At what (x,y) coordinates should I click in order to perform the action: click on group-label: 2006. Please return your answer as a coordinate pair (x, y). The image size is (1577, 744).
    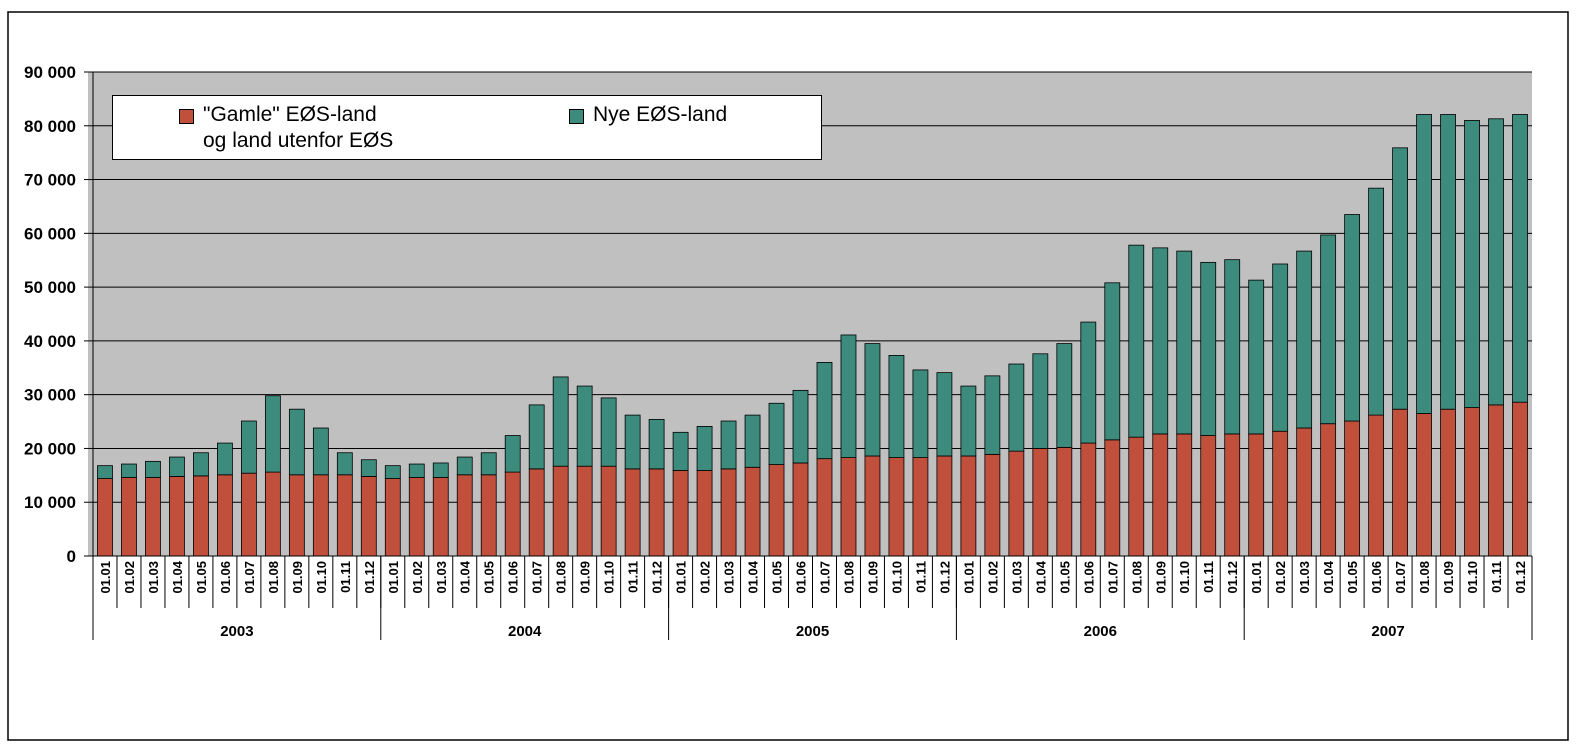
    Looking at the image, I should click on (1100, 631).